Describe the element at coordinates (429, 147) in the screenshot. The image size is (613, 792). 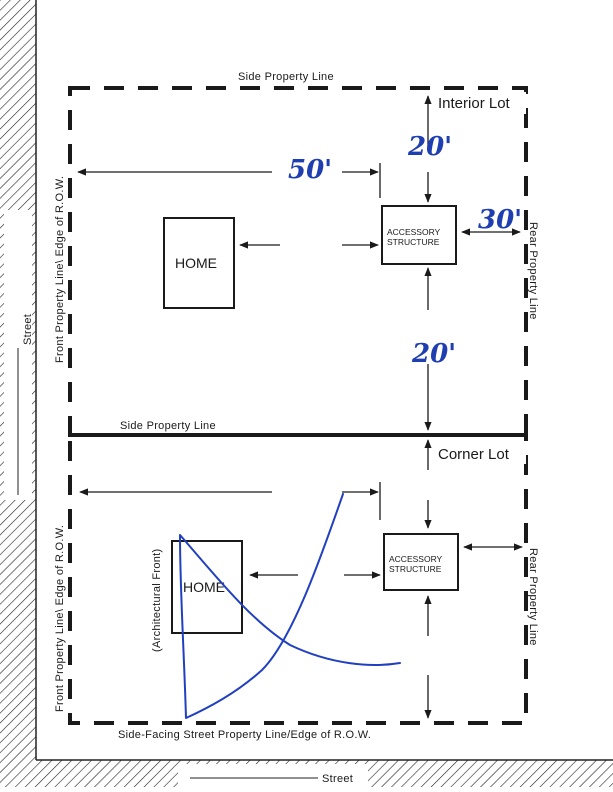
I see `setback-side-top-annotation: 20'` at that location.